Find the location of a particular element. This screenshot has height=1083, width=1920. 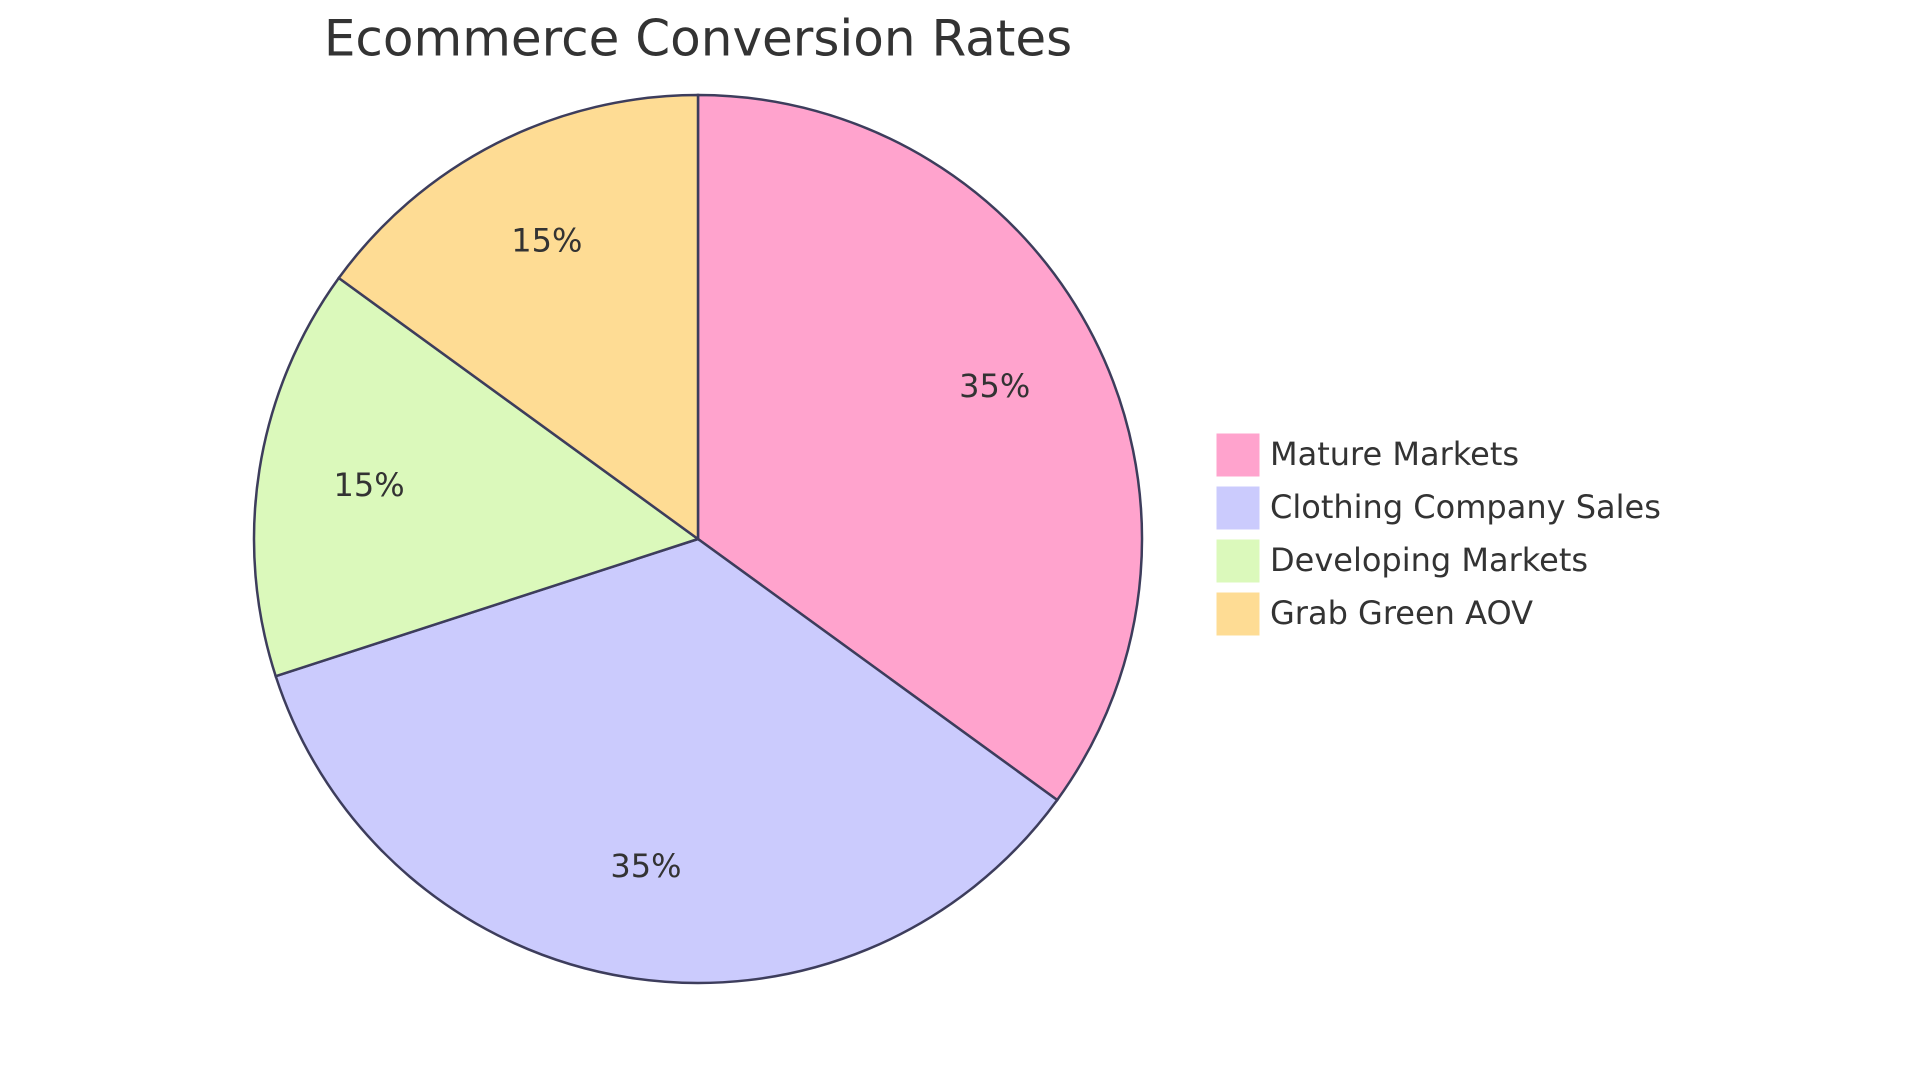

legend-label: Grab Green AOV is located at coordinates (1401, 613).